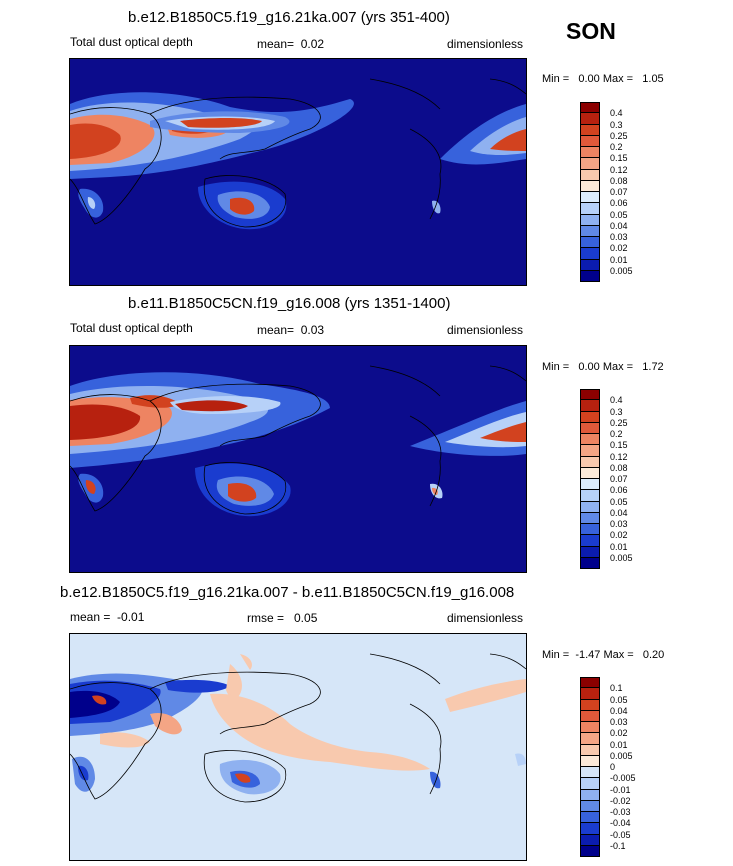  I want to click on colorbar-label: -0.1, so click(618, 845).